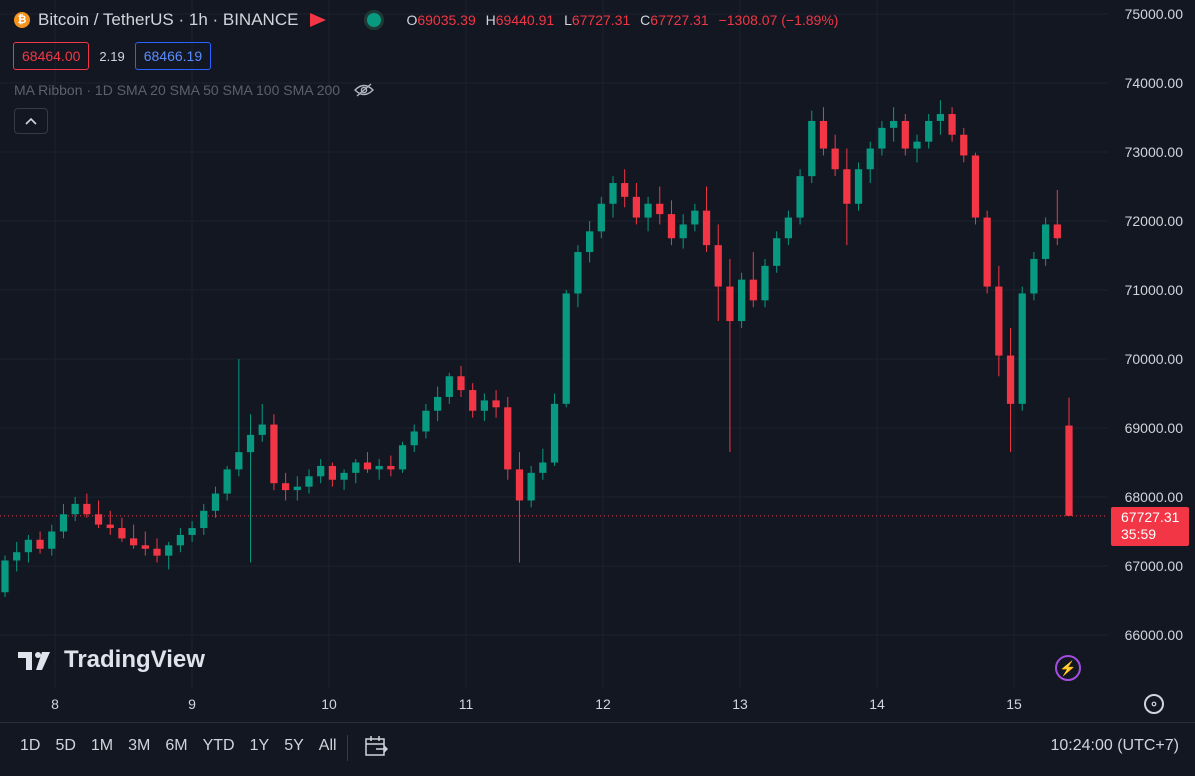 This screenshot has height=776, width=1195. What do you see at coordinates (259, 745) in the screenshot?
I see `range-1y: 1Y` at bounding box center [259, 745].